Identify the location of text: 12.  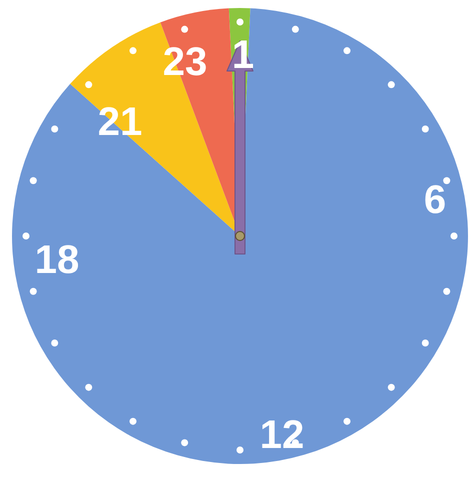
(282, 435).